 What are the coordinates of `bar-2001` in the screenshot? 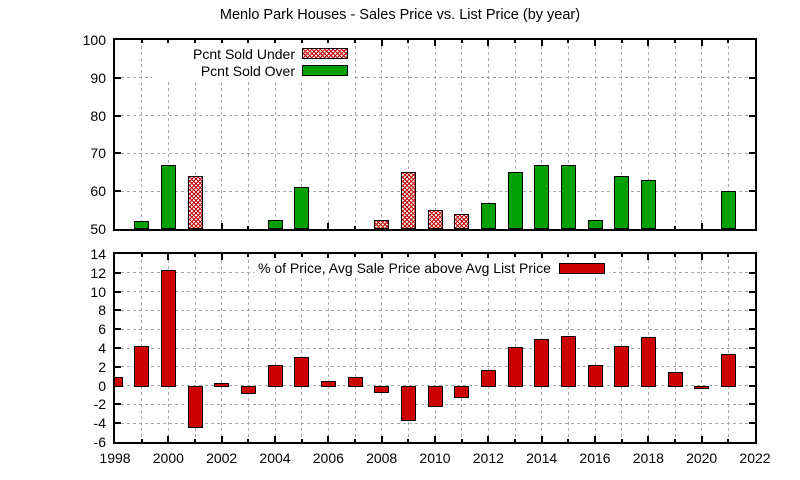 It's located at (195, 202).